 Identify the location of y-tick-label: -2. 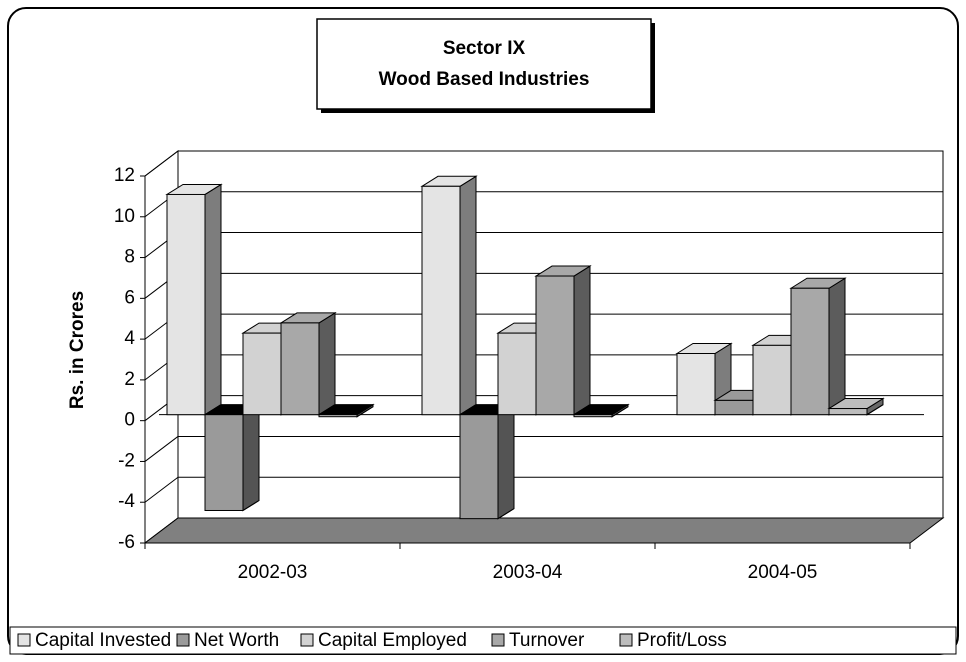
(126, 460).